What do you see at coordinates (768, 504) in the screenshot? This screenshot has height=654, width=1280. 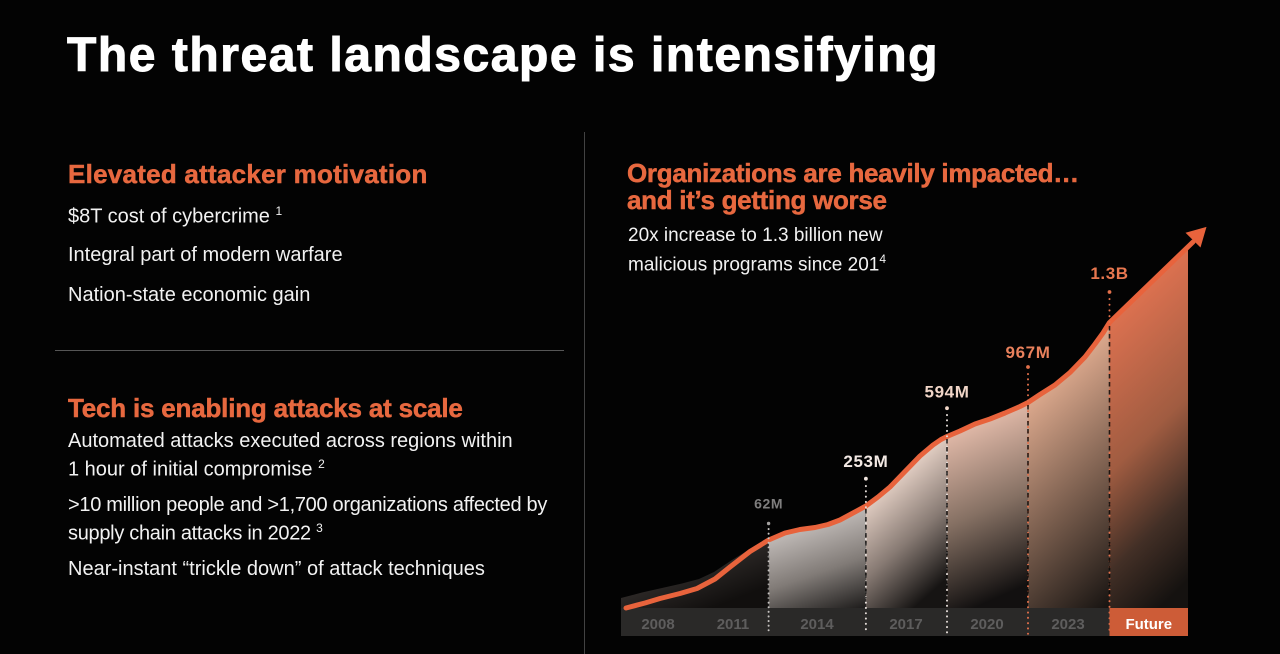 I see `svg-text: 62M` at bounding box center [768, 504].